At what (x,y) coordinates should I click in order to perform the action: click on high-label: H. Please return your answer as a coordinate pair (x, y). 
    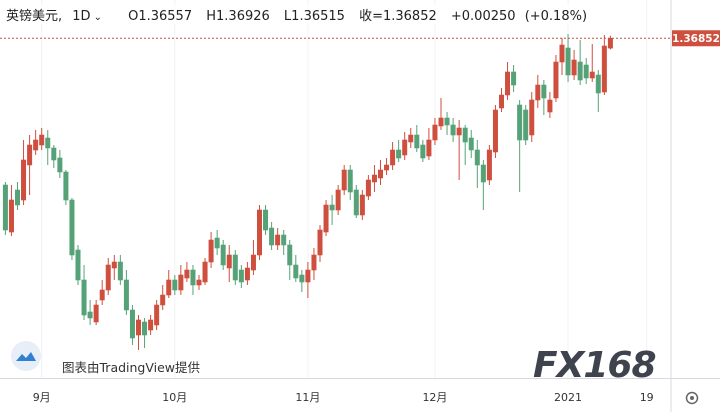
    Looking at the image, I should click on (211, 16).